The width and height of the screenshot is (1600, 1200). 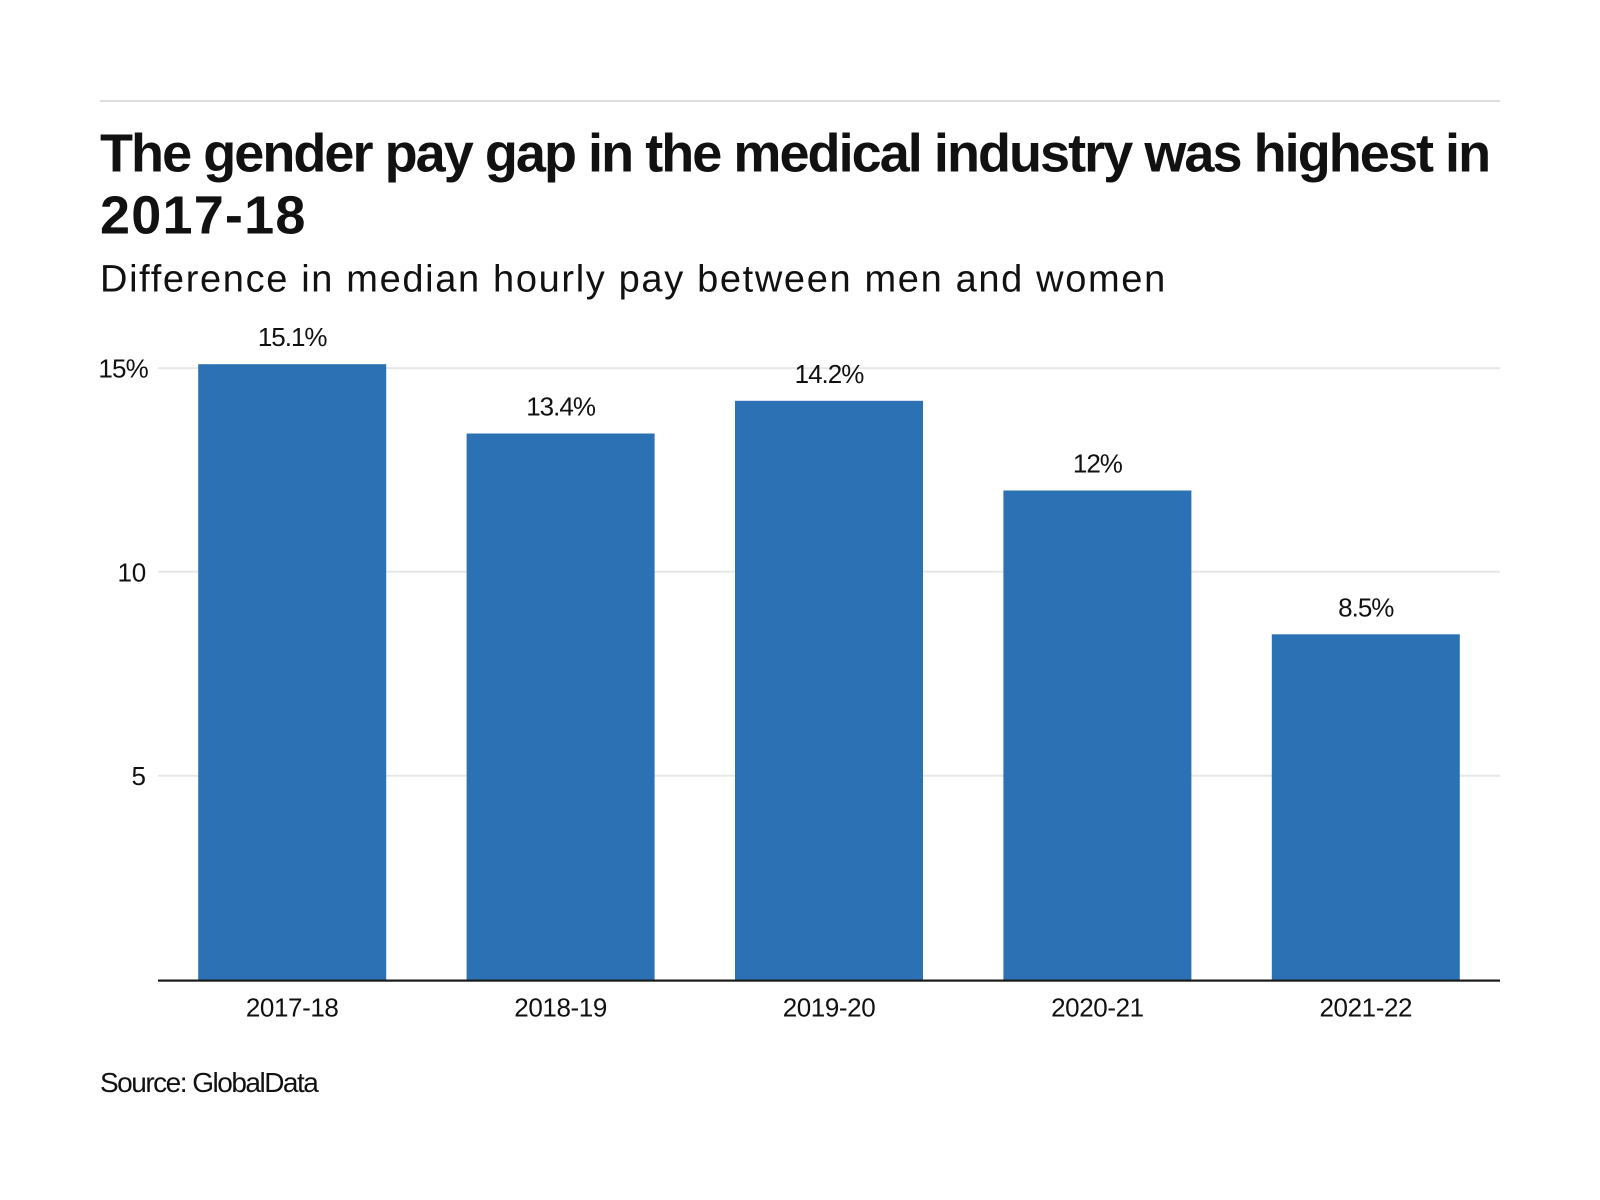 What do you see at coordinates (1098, 464) in the screenshot?
I see `svg-text: 12%` at bounding box center [1098, 464].